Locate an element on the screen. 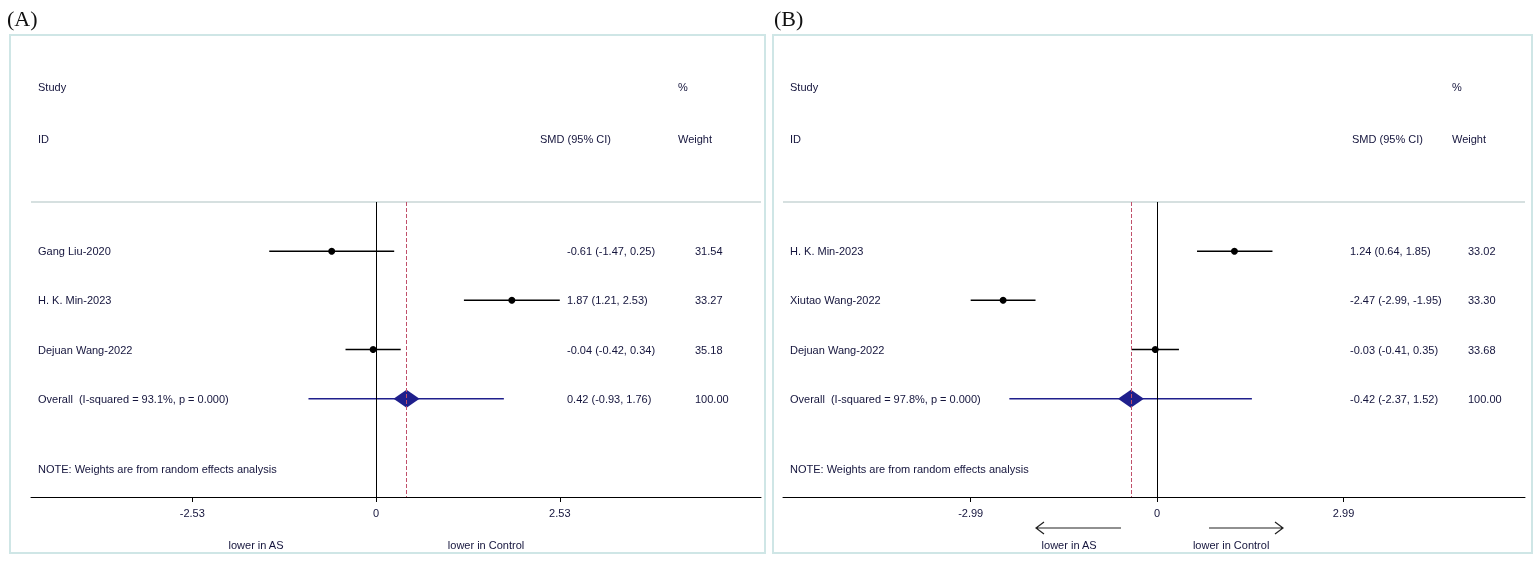 This screenshot has width=1535, height=561. annotation: 33.27 is located at coordinates (709, 300).